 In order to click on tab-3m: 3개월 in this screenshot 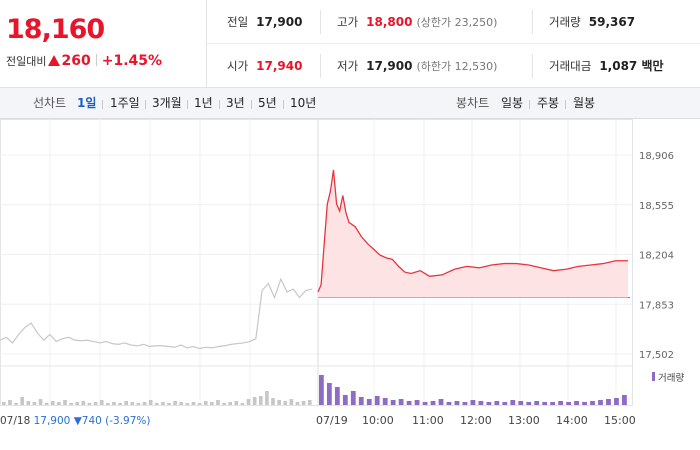, I will do `click(167, 103)`.